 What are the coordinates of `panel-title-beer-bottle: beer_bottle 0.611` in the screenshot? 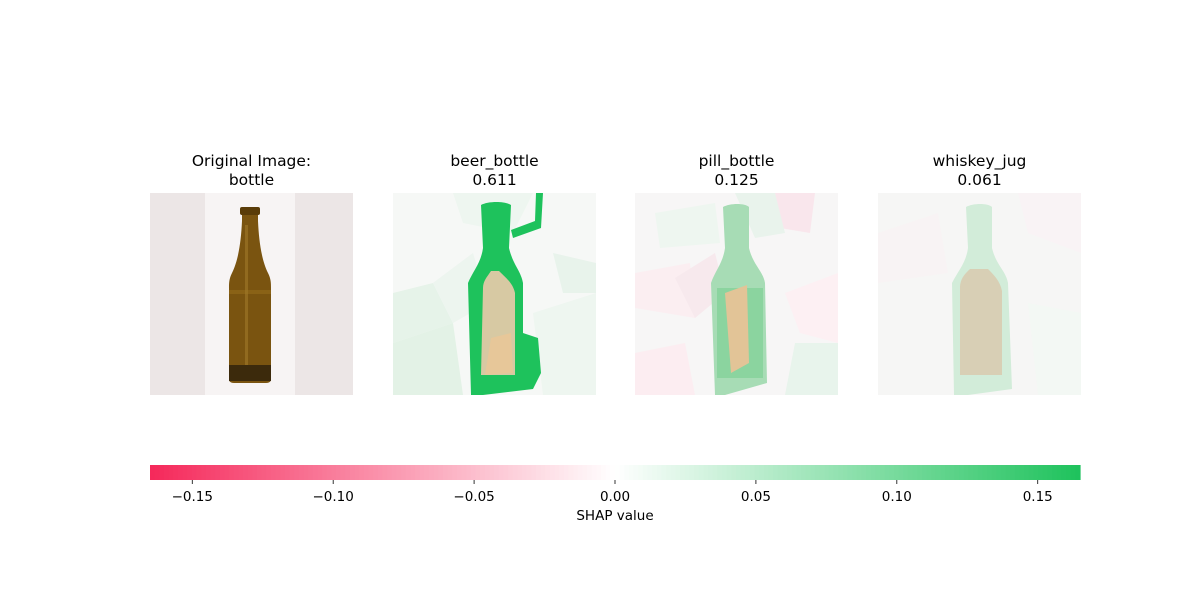 It's located at (494, 171).